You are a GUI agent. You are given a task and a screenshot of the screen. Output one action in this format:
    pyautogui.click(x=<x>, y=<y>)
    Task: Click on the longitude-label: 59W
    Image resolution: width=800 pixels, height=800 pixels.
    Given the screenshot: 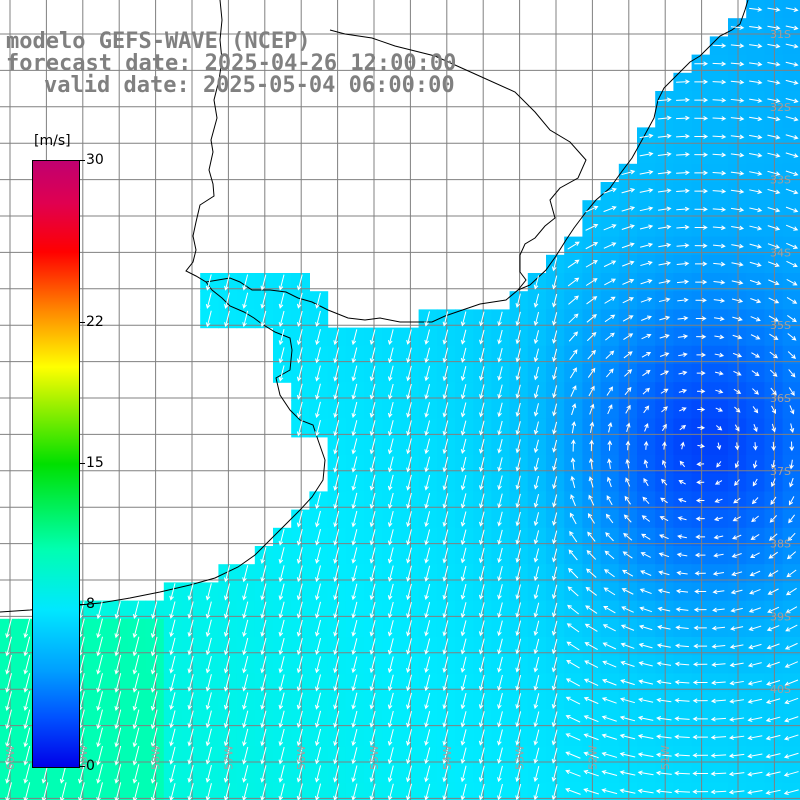 What is the action you would take?
    pyautogui.click(x=83, y=757)
    